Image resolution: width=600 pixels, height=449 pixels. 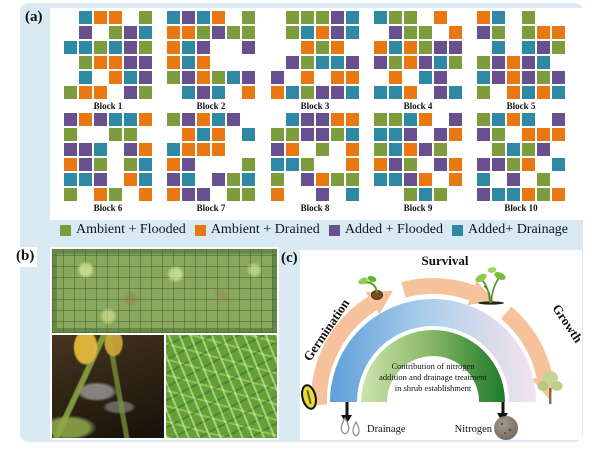 I want to click on nitrogen-label: Nitrogen, so click(x=474, y=429).